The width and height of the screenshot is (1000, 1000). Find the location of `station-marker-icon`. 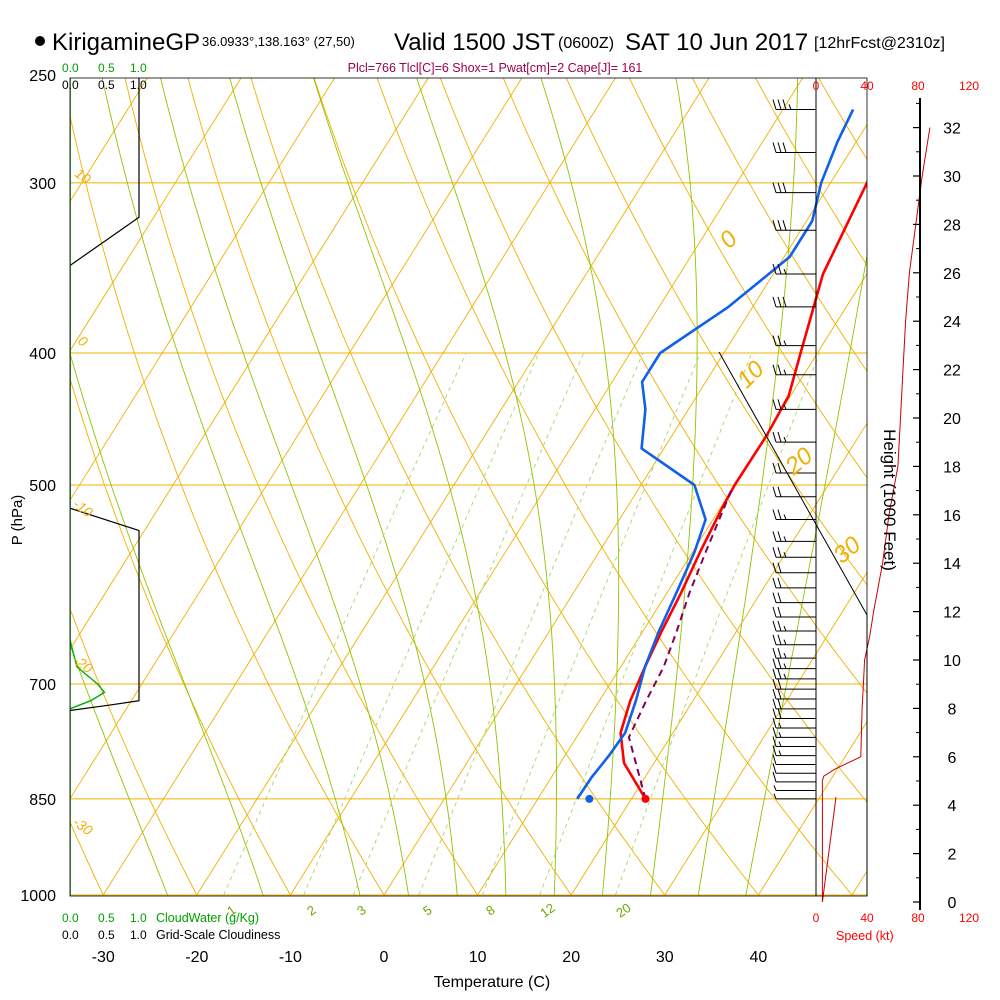

station-marker-icon is located at coordinates (40, 41).